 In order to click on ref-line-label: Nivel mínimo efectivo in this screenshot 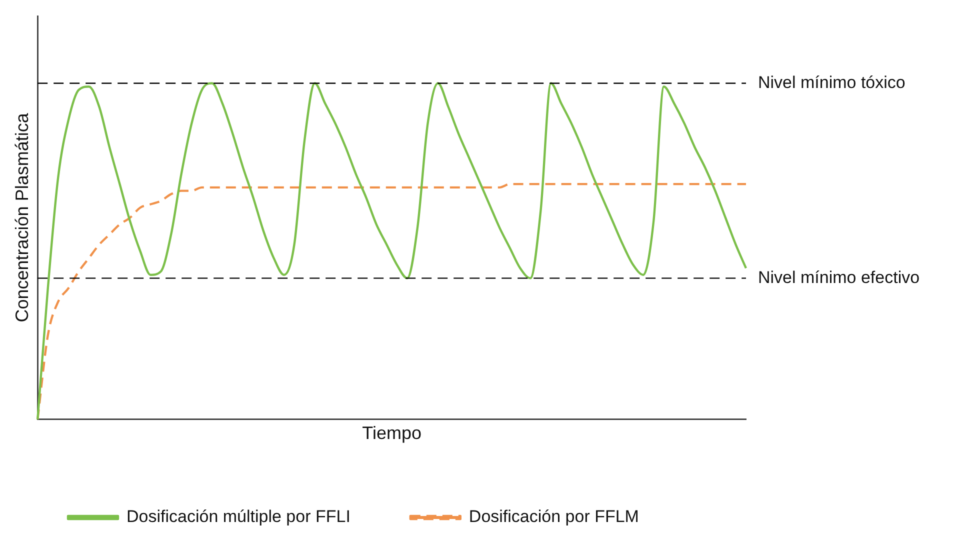, I will do `click(839, 277)`.